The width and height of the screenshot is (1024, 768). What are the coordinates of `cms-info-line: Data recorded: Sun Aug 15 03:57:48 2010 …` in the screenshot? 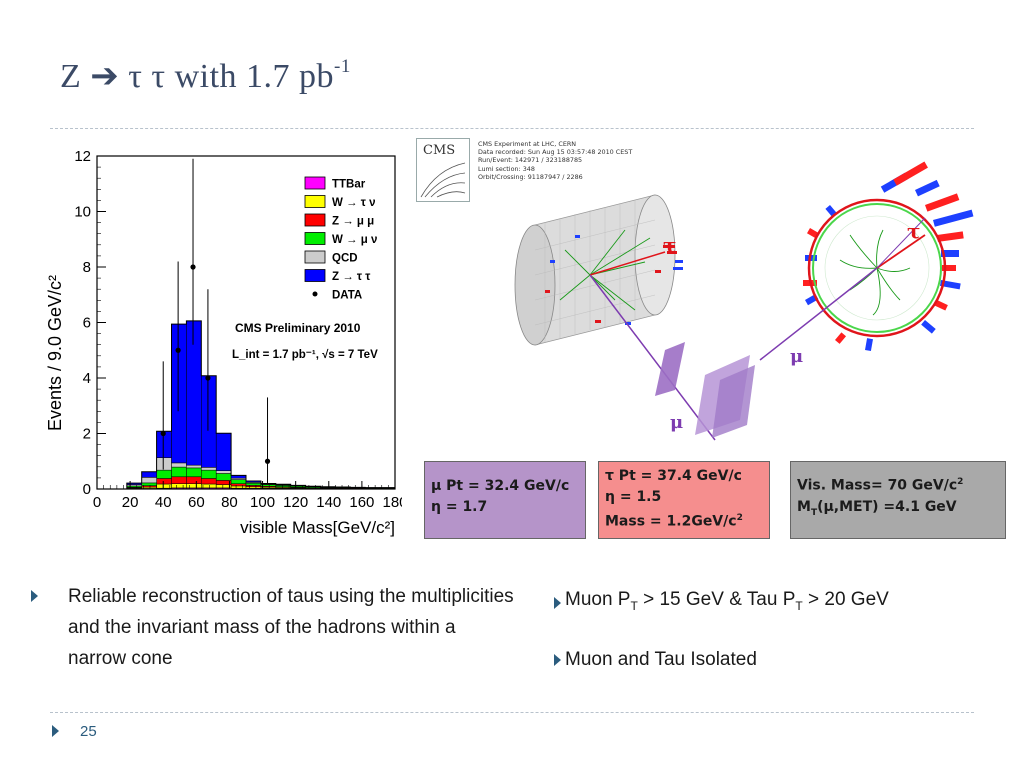 It's located at (555, 152).